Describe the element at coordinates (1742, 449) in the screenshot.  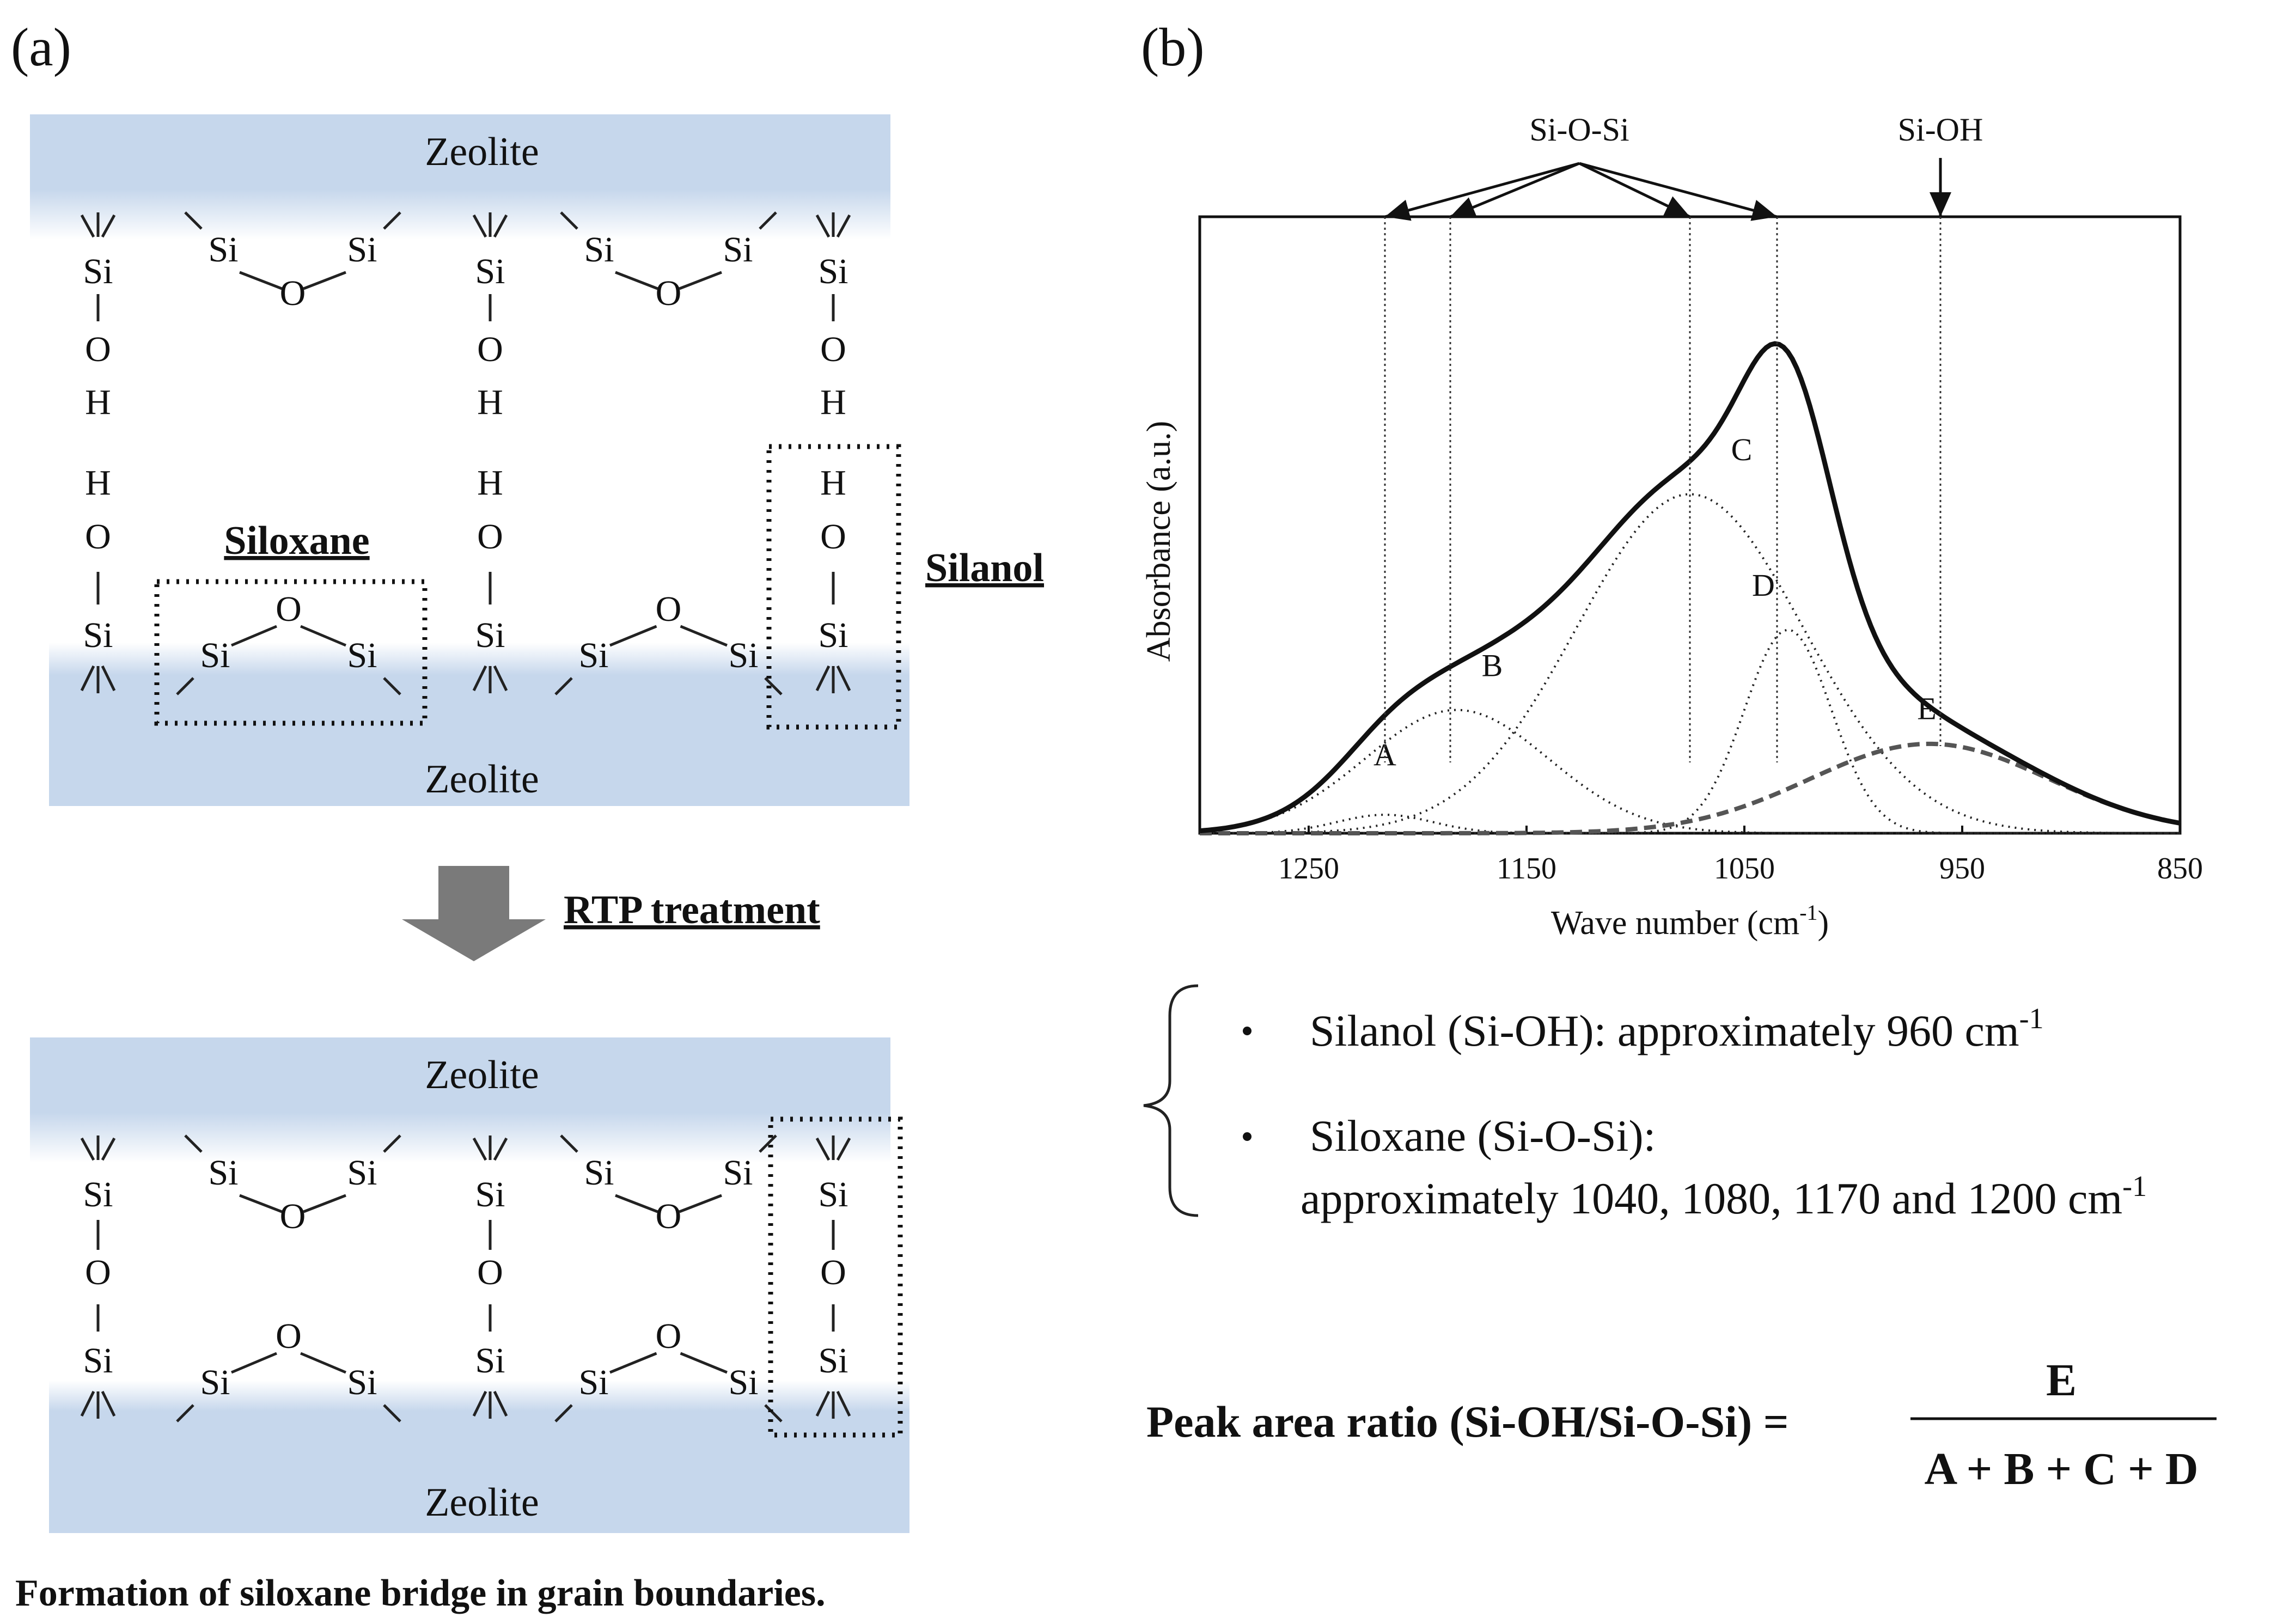
I see `peak-label-c: C` at that location.